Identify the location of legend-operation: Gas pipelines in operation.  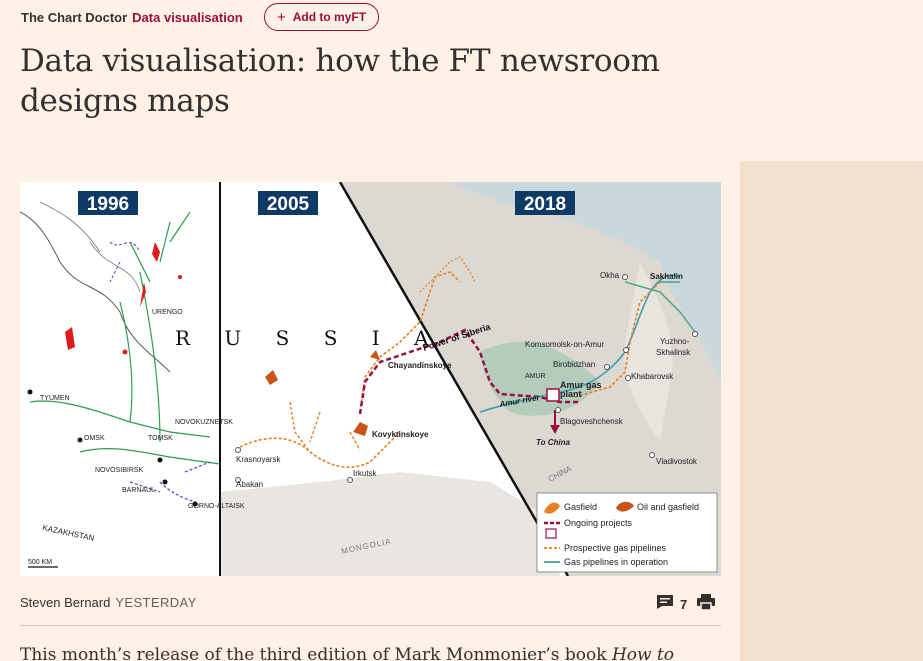
(616, 562).